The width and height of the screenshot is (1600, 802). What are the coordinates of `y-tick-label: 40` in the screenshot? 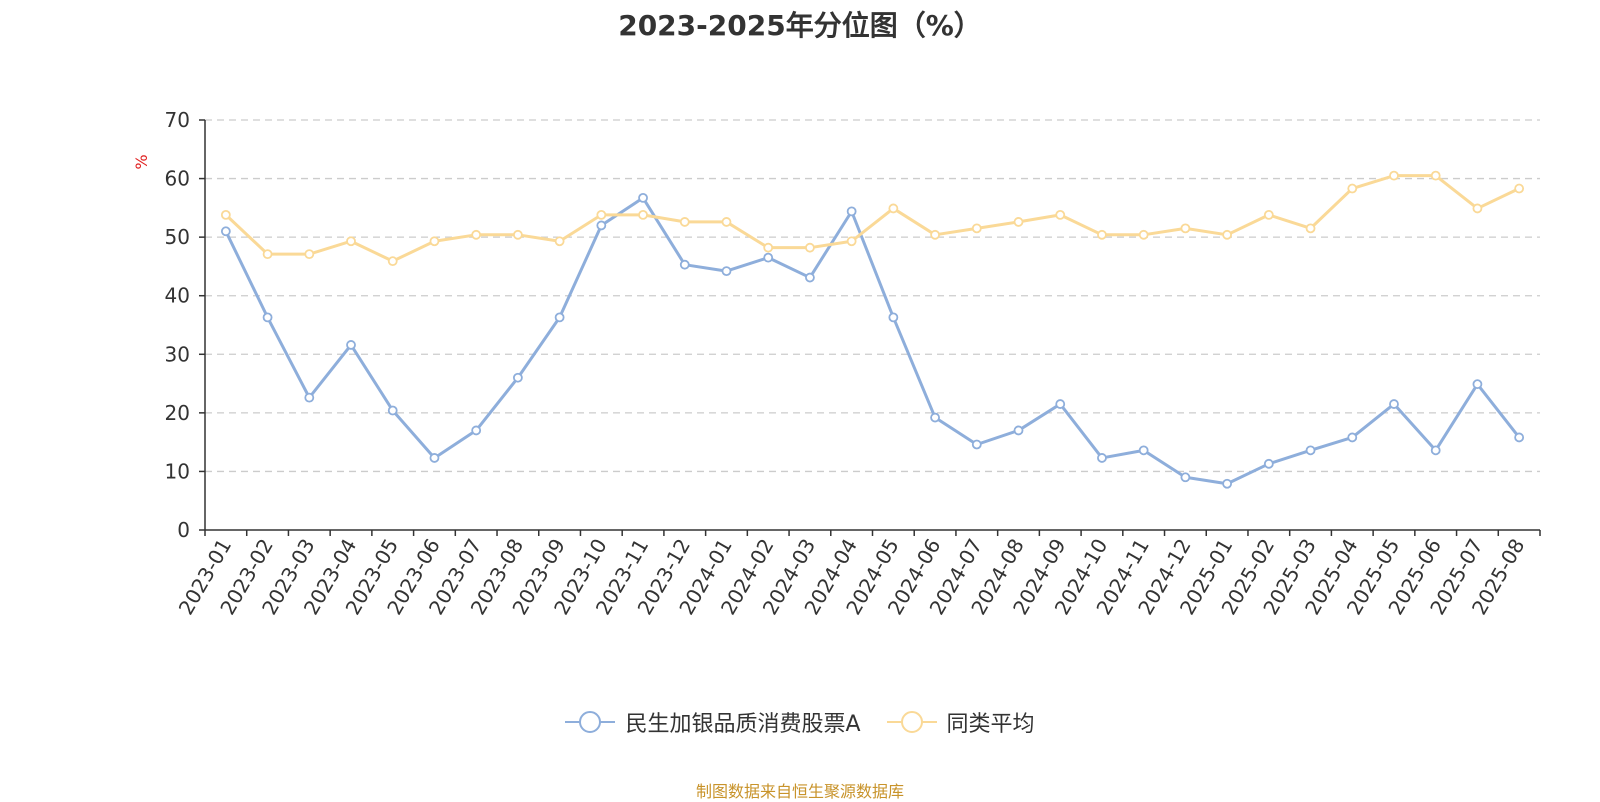 It's located at (177, 296).